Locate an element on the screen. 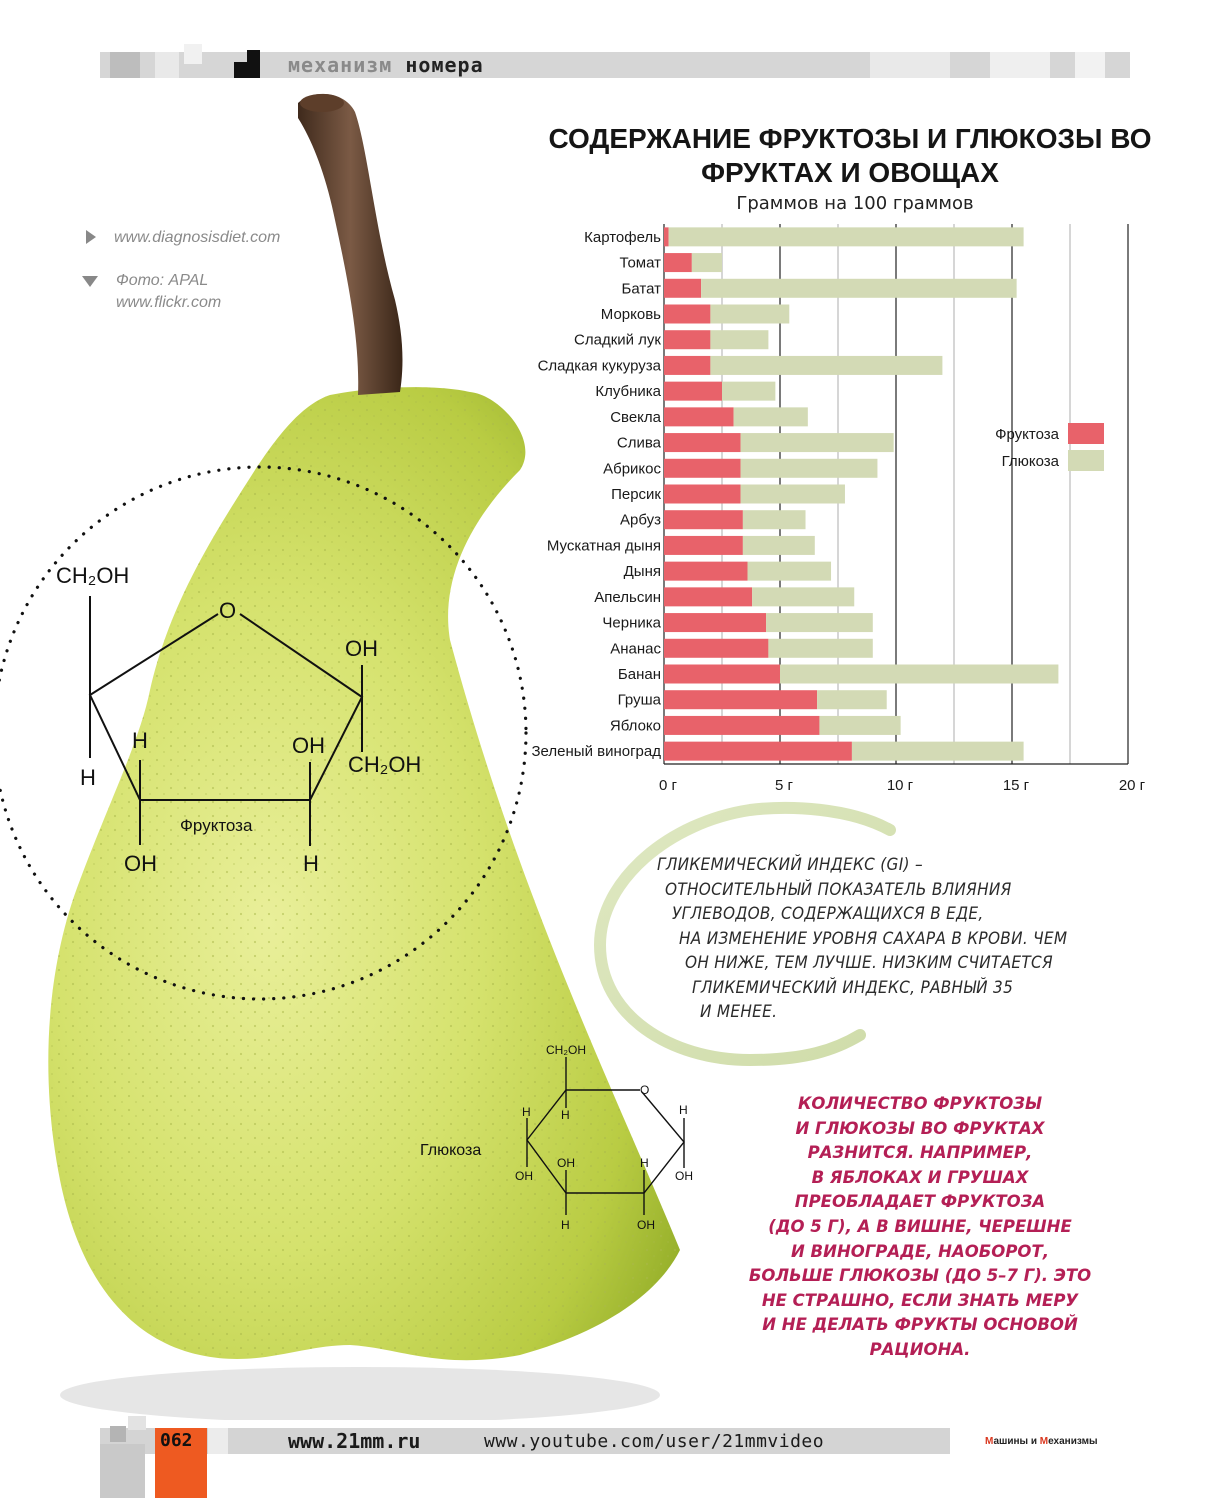 This screenshot has width=1213, height=1499. youtube-url: www.youtube.com/user/21mmvideo is located at coordinates (654, 1441).